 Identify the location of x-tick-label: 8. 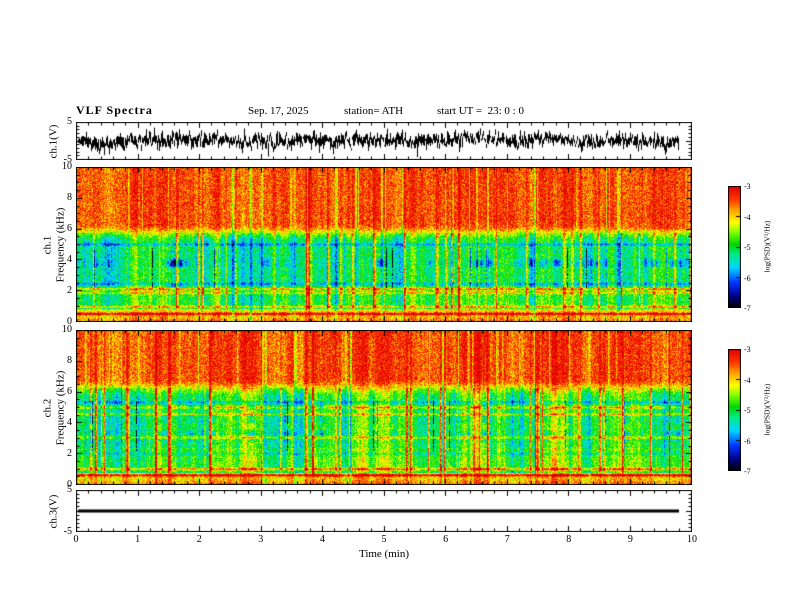
(569, 539).